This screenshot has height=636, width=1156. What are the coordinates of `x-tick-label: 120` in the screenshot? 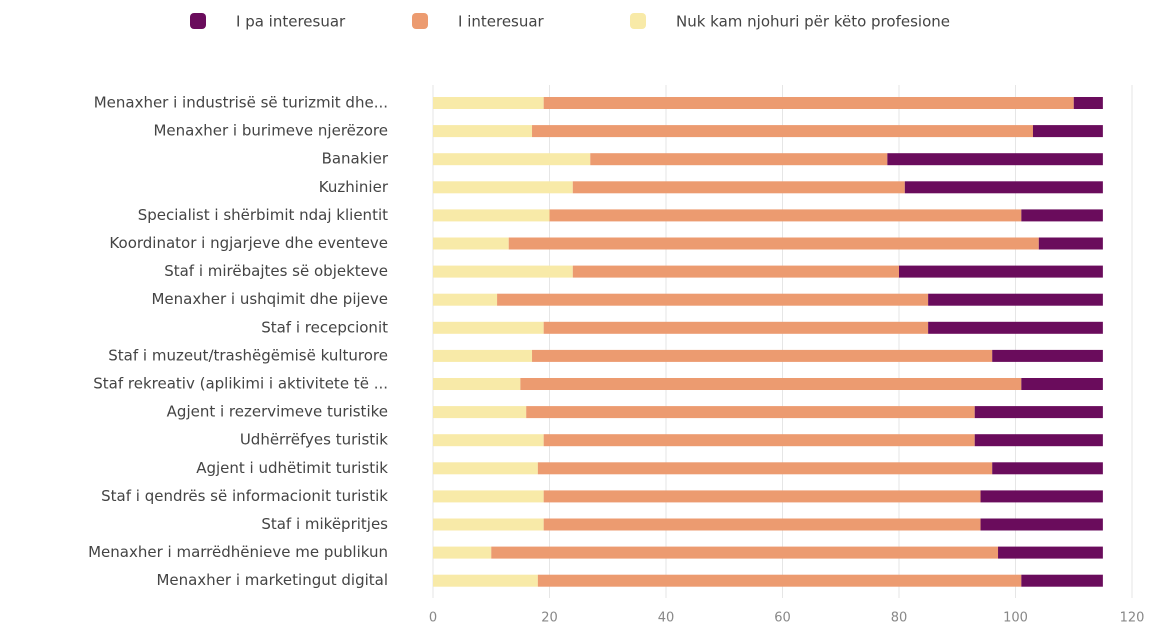 It's located at (1132, 618).